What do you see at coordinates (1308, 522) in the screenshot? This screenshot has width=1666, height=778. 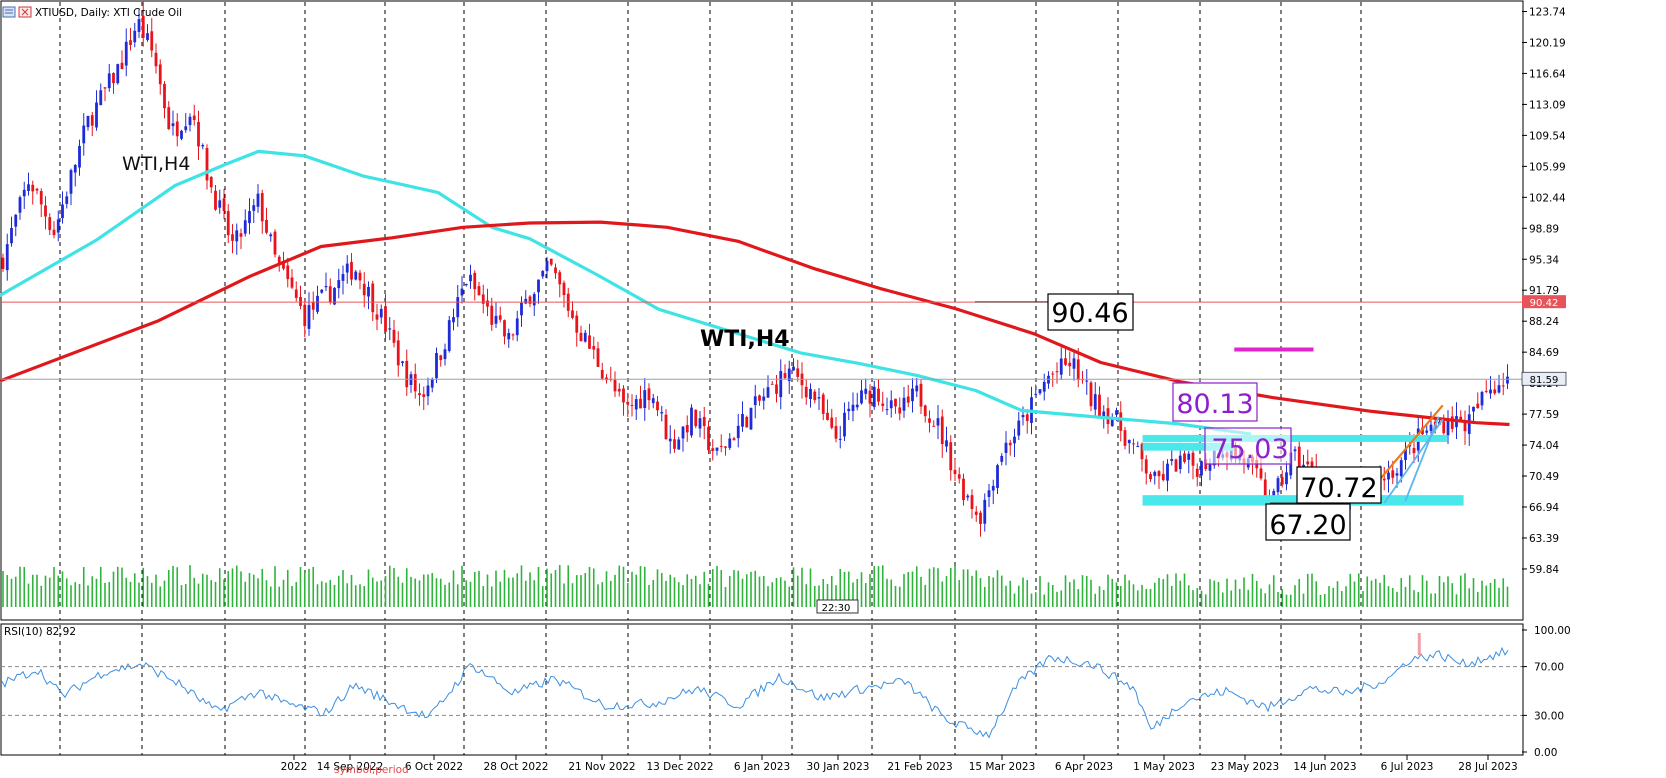 I see `label-67-20: 67.20` at bounding box center [1308, 522].